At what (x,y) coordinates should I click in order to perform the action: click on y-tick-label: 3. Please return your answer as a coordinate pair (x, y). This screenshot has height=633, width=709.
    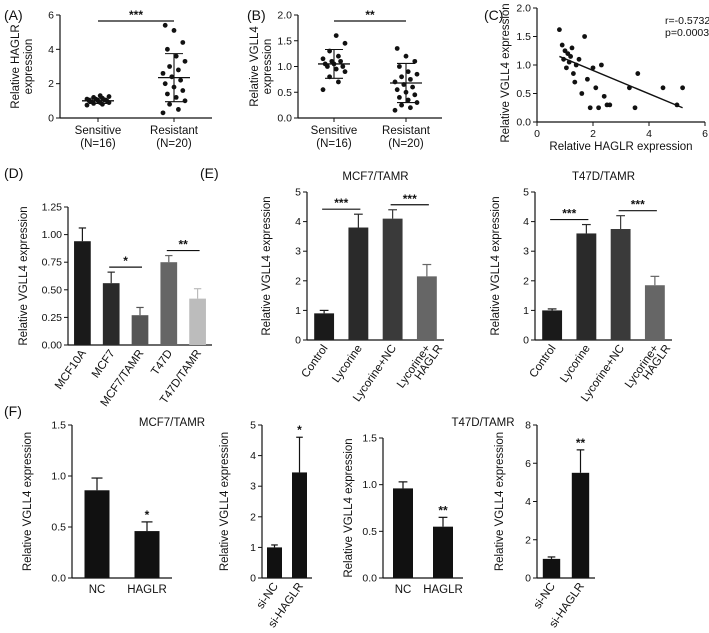
    Looking at the image, I should click on (298, 252).